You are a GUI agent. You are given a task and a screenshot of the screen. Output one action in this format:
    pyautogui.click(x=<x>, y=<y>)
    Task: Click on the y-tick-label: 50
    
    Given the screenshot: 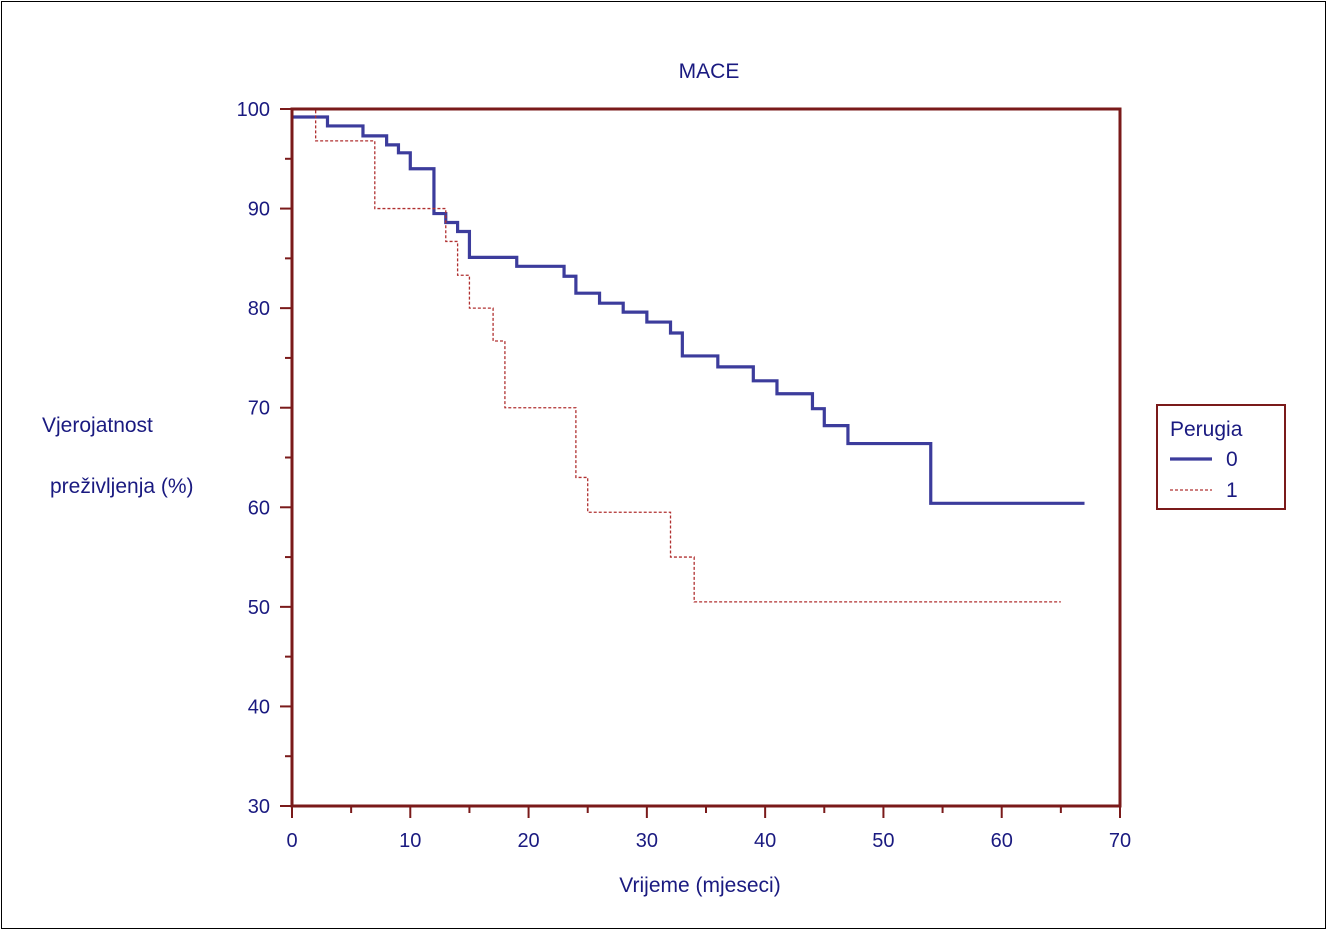 What is the action you would take?
    pyautogui.click(x=259, y=608)
    